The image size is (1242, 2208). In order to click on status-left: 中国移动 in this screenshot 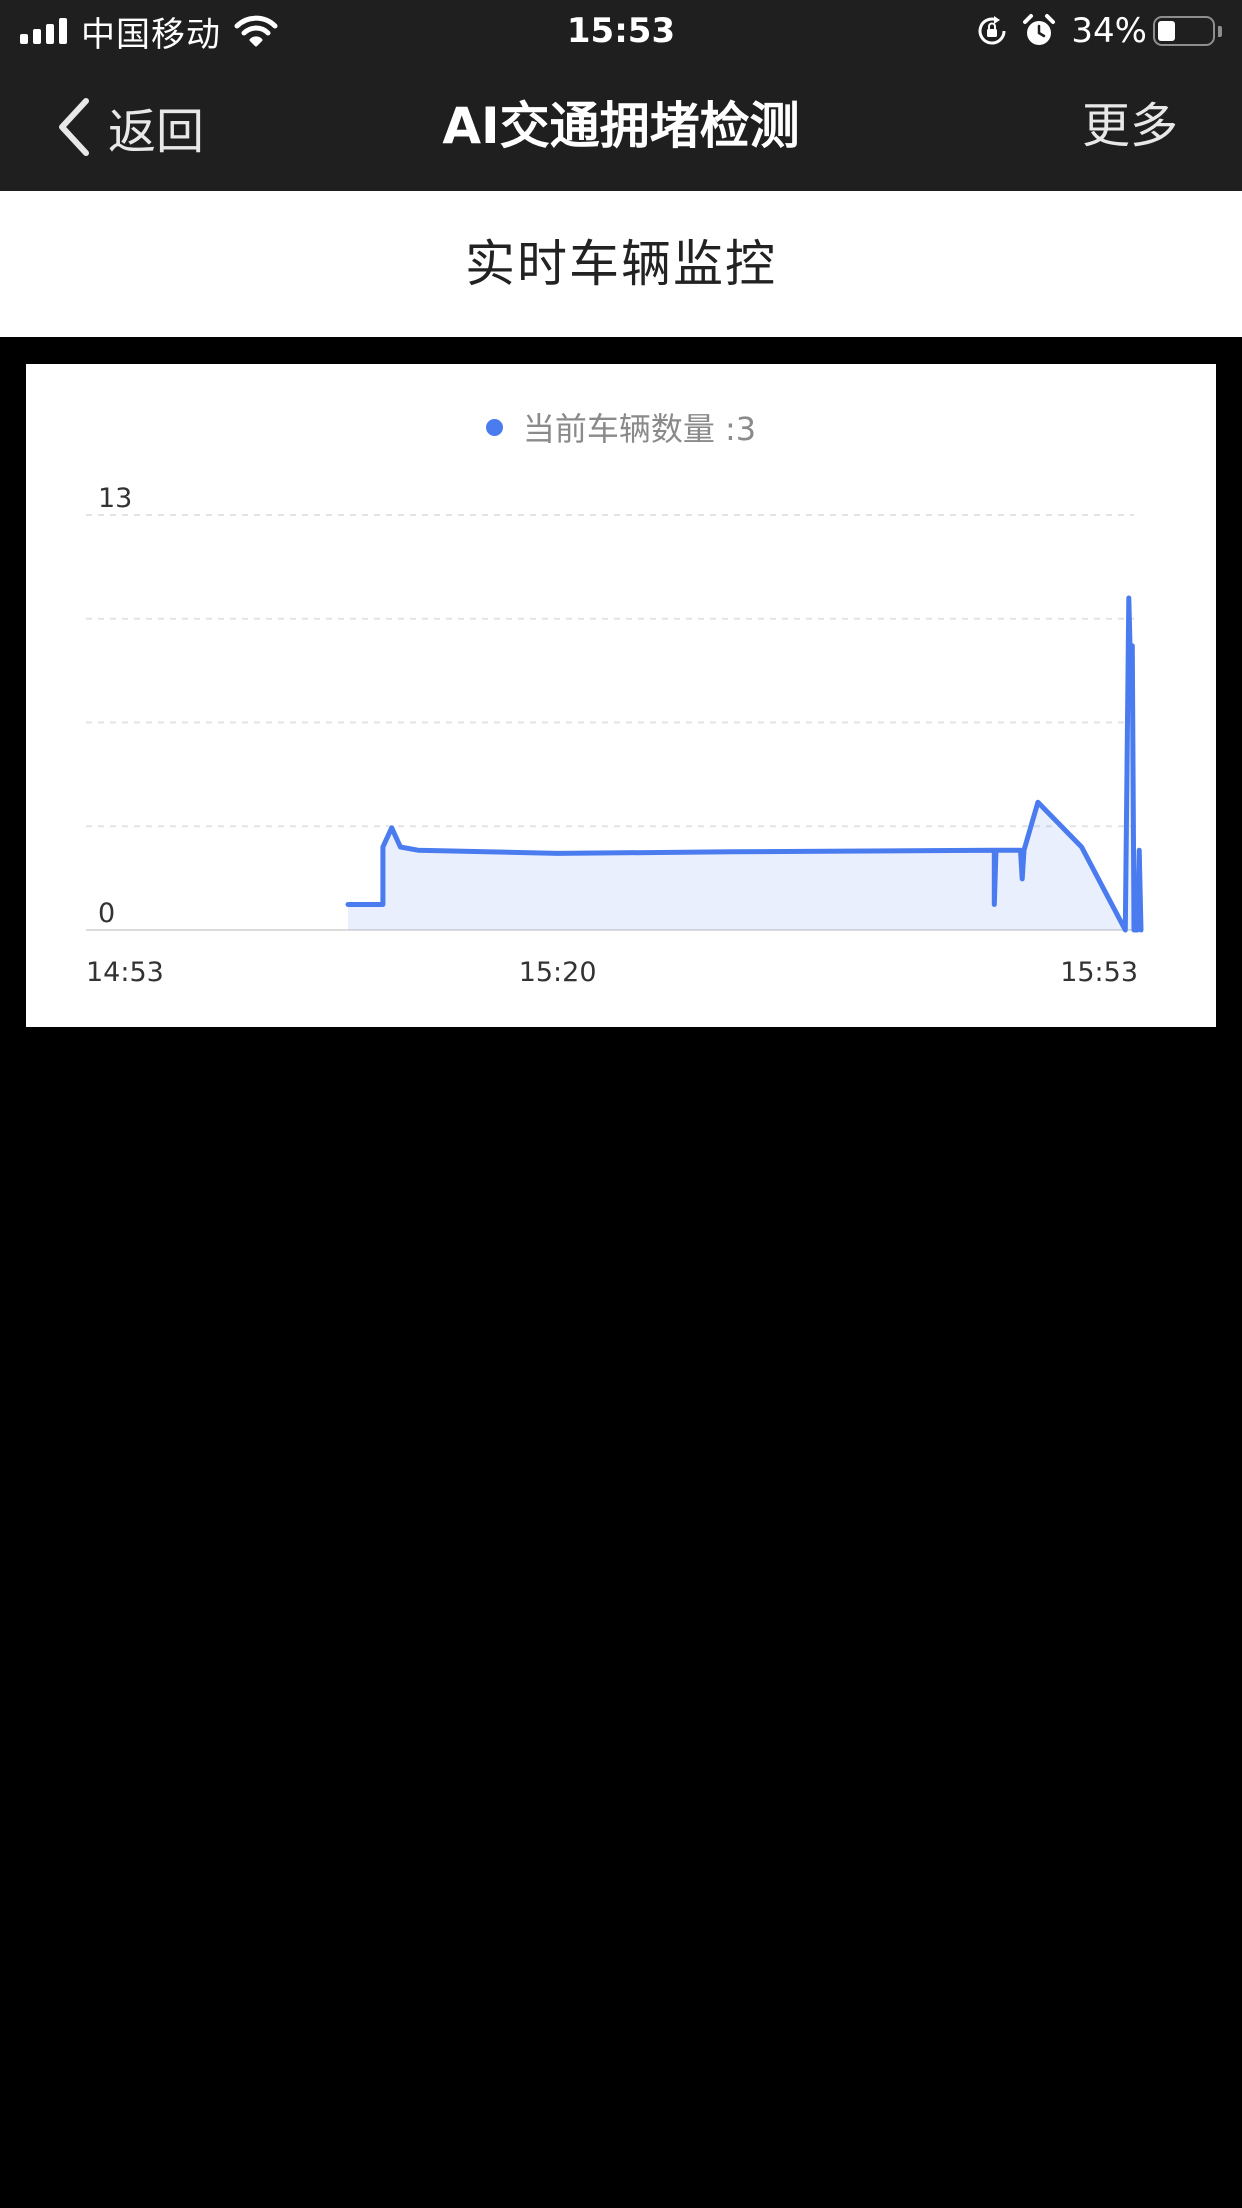, I will do `click(149, 31)`.